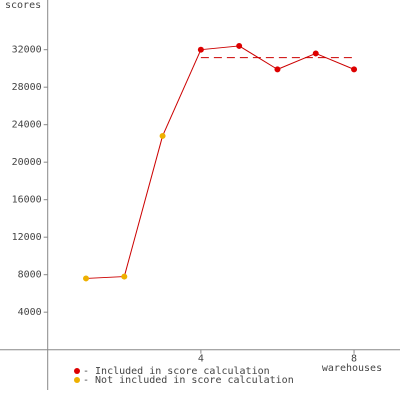 This screenshot has width=400, height=400. Describe the element at coordinates (27, 237) in the screenshot. I see `y-tick-label: 12000` at that location.